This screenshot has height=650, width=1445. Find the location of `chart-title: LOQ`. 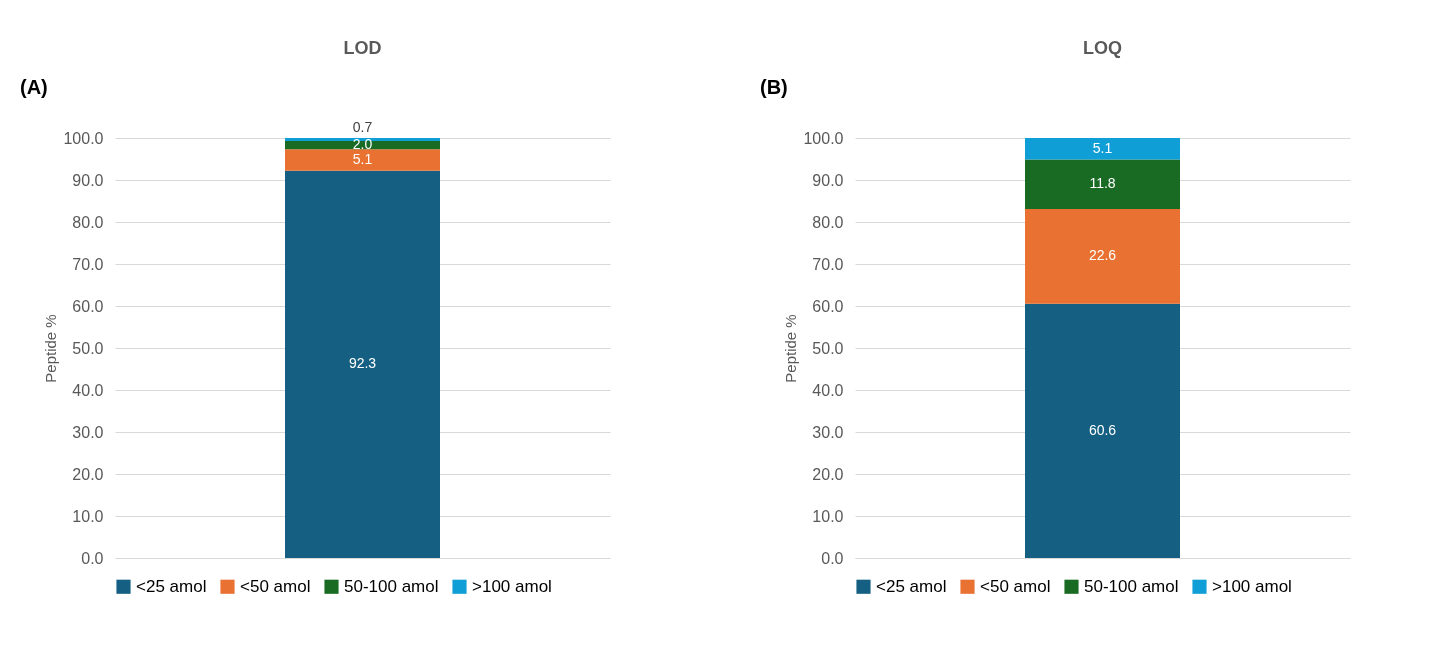

chart-title: LOQ is located at coordinates (1102, 48).